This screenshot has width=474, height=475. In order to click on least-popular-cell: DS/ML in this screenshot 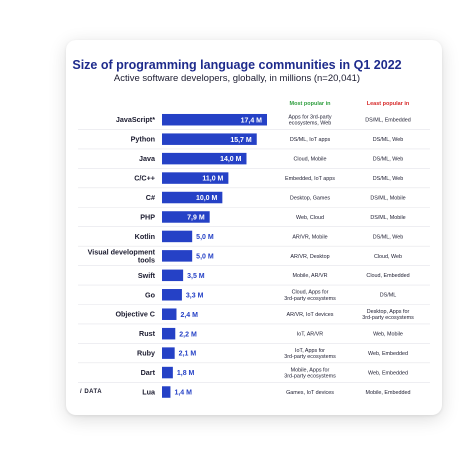, I will do `click(388, 296)`.